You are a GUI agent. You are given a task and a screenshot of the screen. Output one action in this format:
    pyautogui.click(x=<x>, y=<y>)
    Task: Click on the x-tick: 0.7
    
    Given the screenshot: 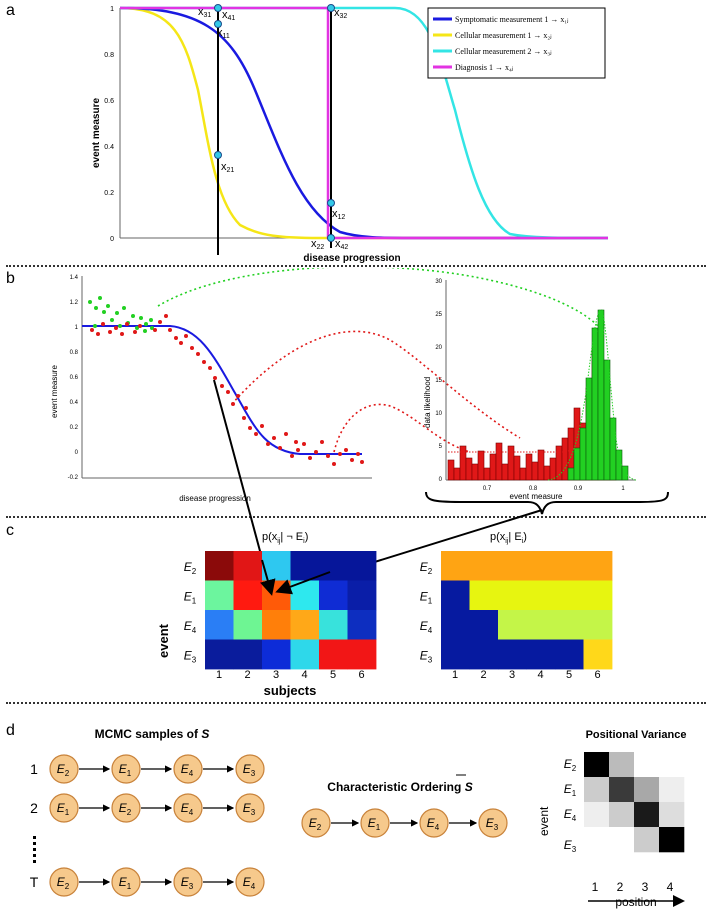 What is the action you would take?
    pyautogui.click(x=487, y=489)
    